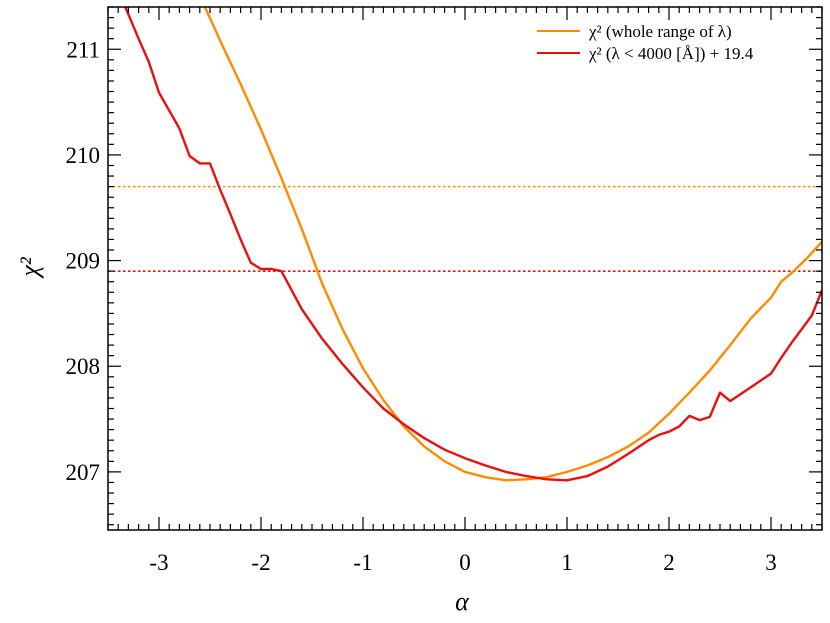  Describe the element at coordinates (671, 53) in the screenshot. I see `legend-label-lambda-cut: χ² (λ < 4000 [Å]) + 19.4` at that location.